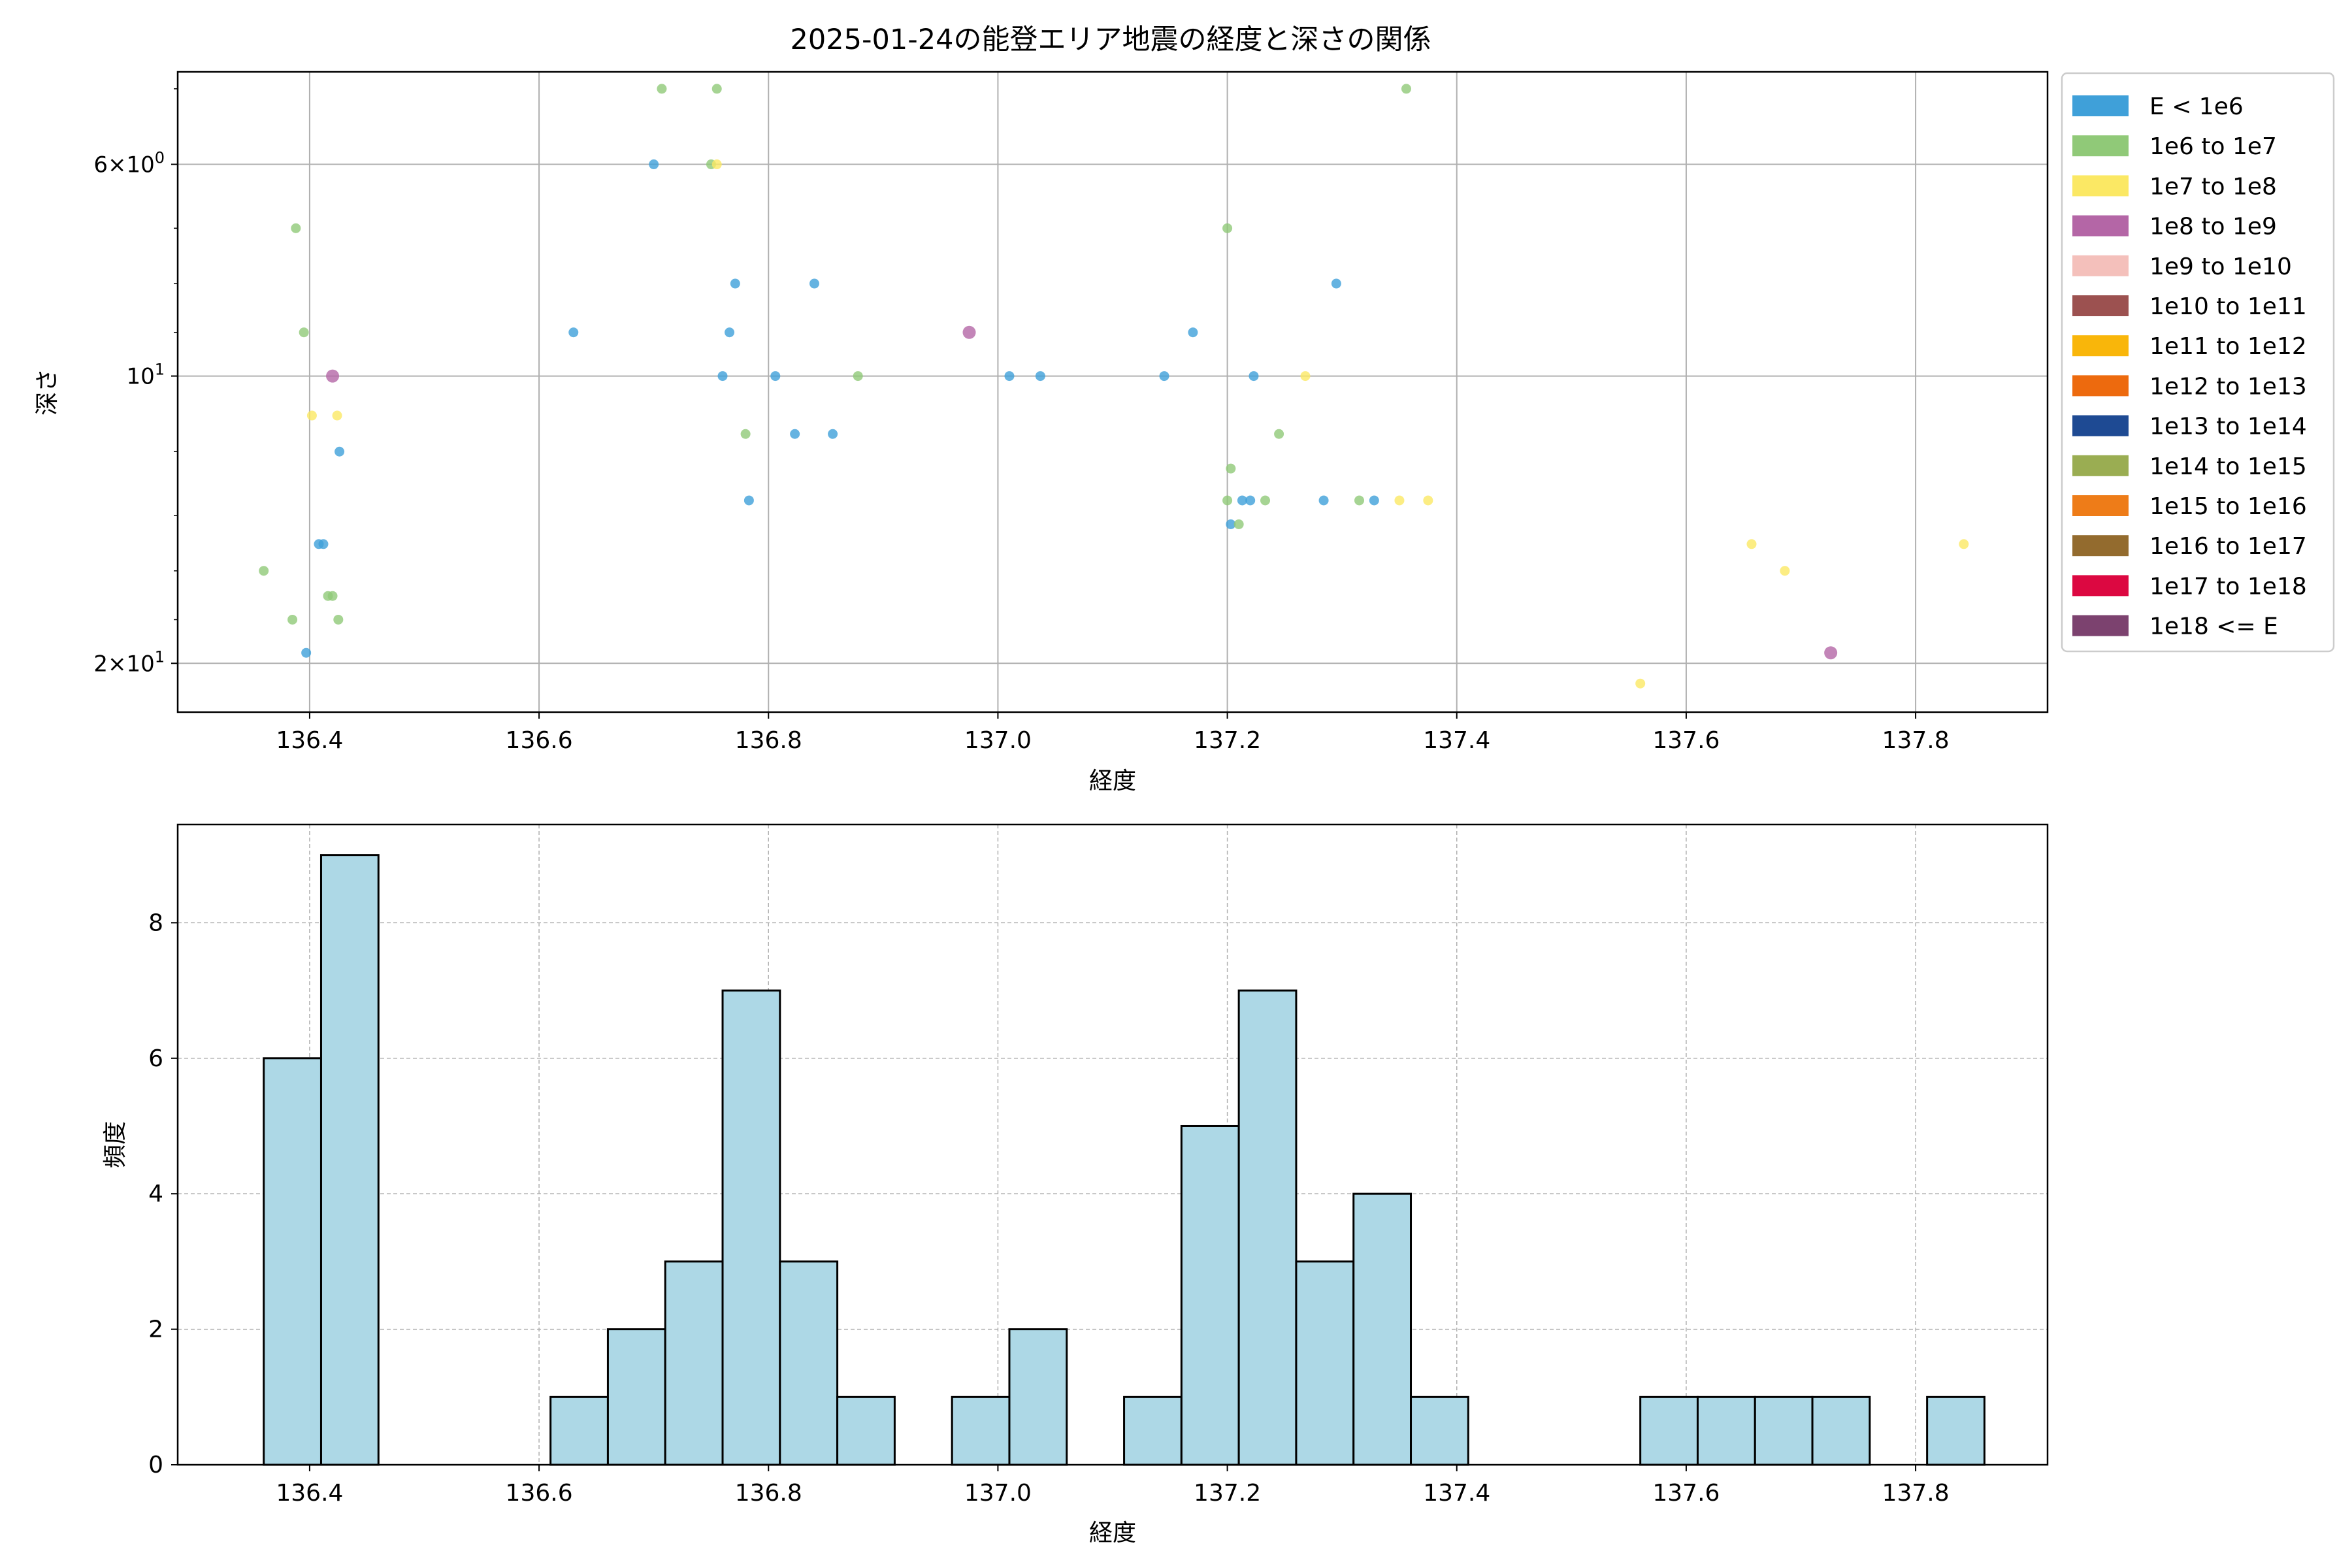 The height and width of the screenshot is (1568, 2352). Describe the element at coordinates (115, 1144) in the screenshot. I see `histogram-y-axis-label: 頻度` at that location.